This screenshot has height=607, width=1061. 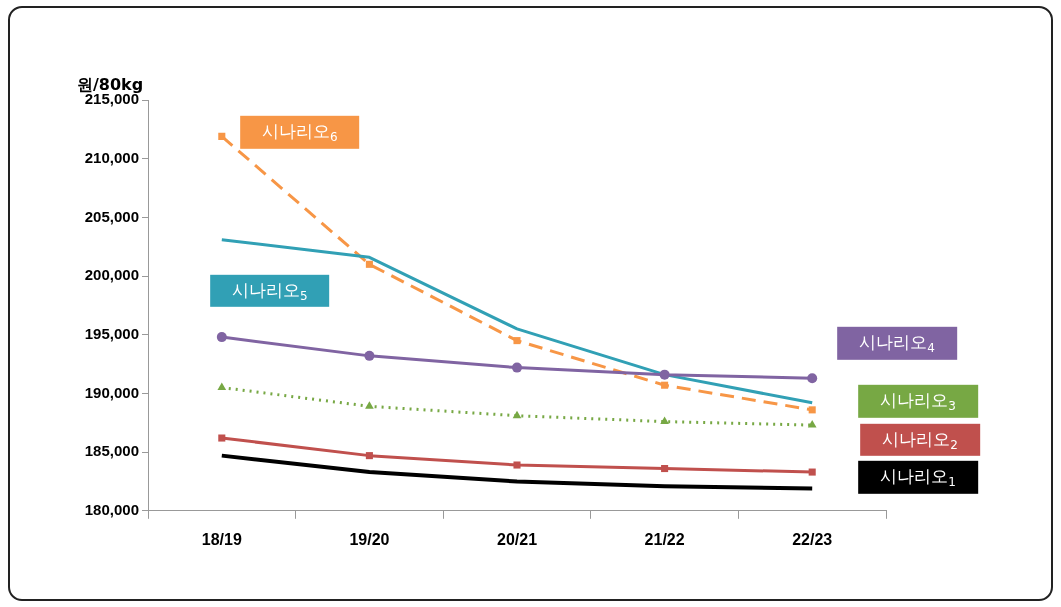 I want to click on text: 시나리오$_{2}$, so click(x=920, y=440).